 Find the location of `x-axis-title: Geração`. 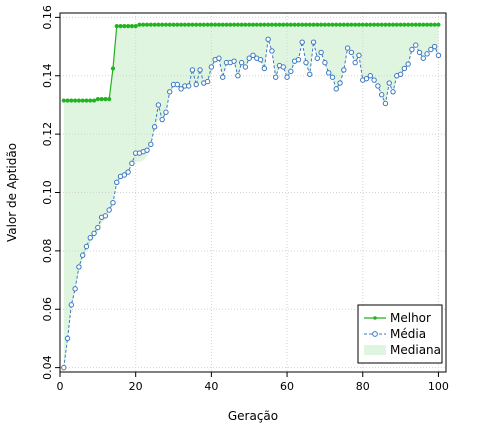

x-axis-title: Geração is located at coordinates (253, 416).